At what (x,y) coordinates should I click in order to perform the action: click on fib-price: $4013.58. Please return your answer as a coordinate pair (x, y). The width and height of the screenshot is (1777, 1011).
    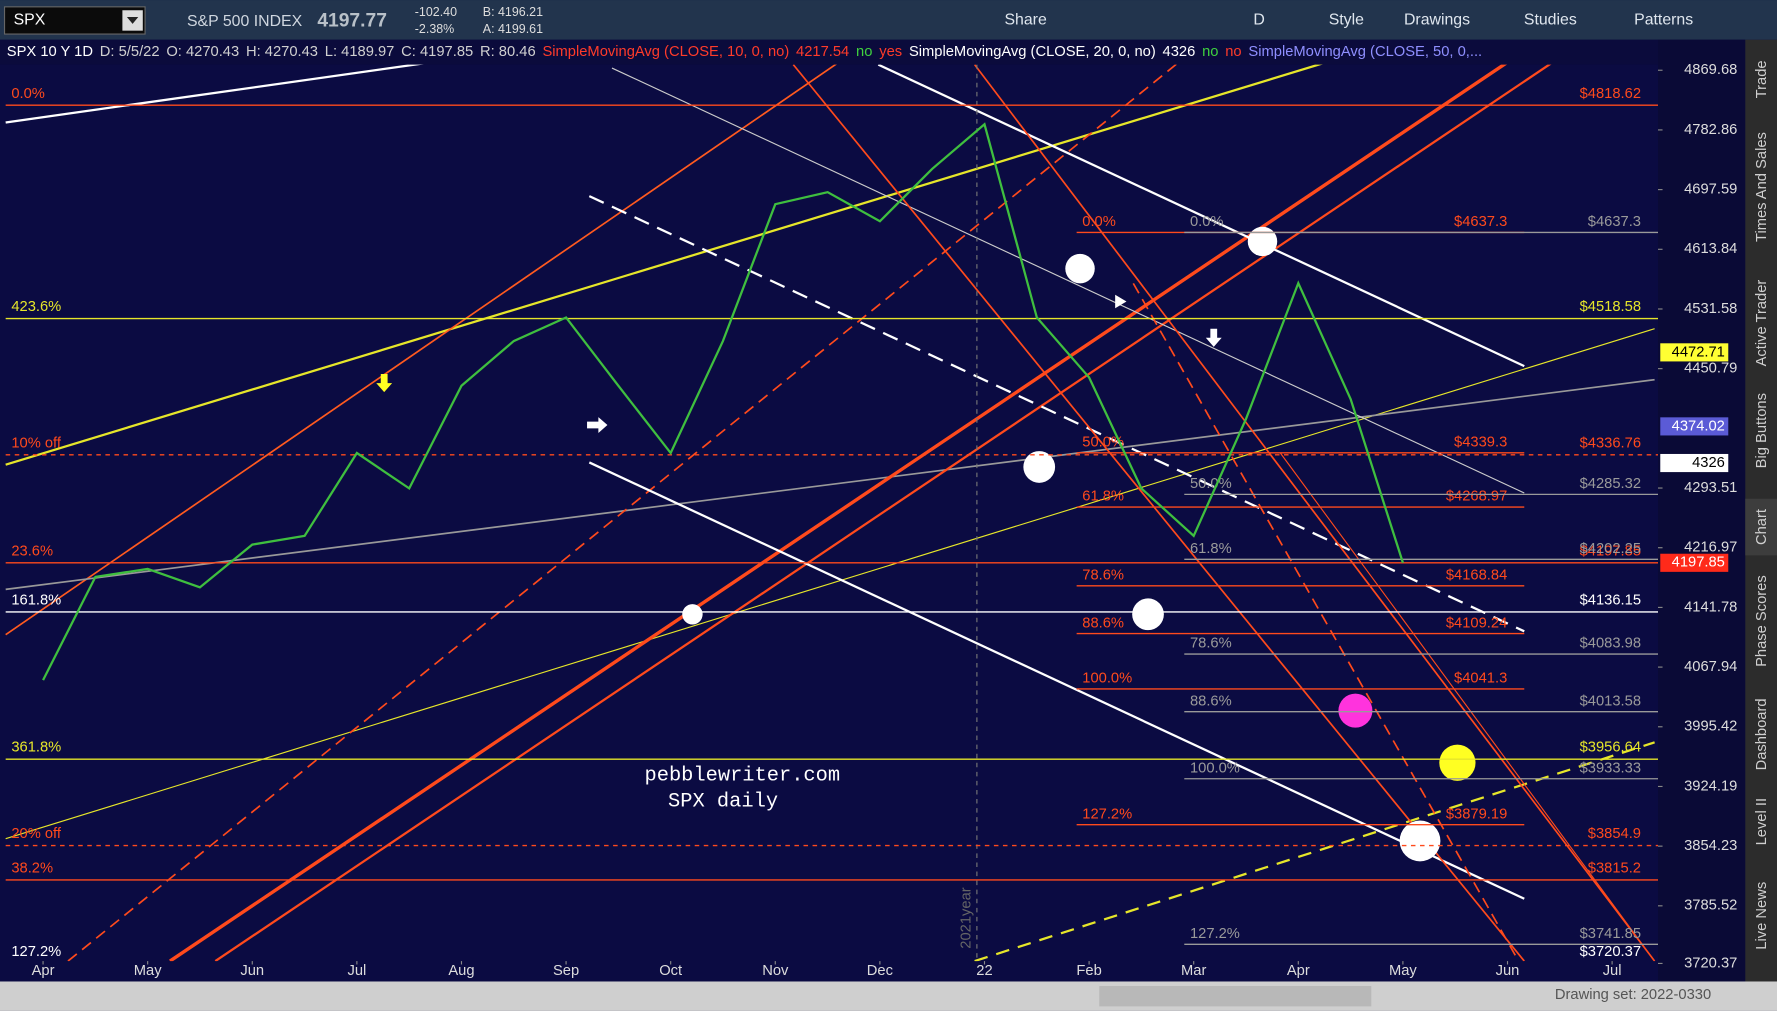
    Looking at the image, I should click on (1610, 701).